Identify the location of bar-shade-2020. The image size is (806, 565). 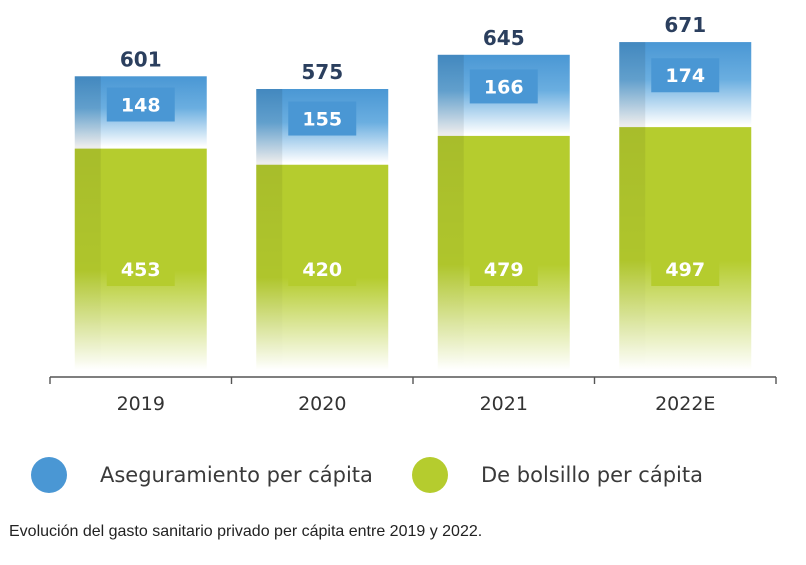
(269, 229).